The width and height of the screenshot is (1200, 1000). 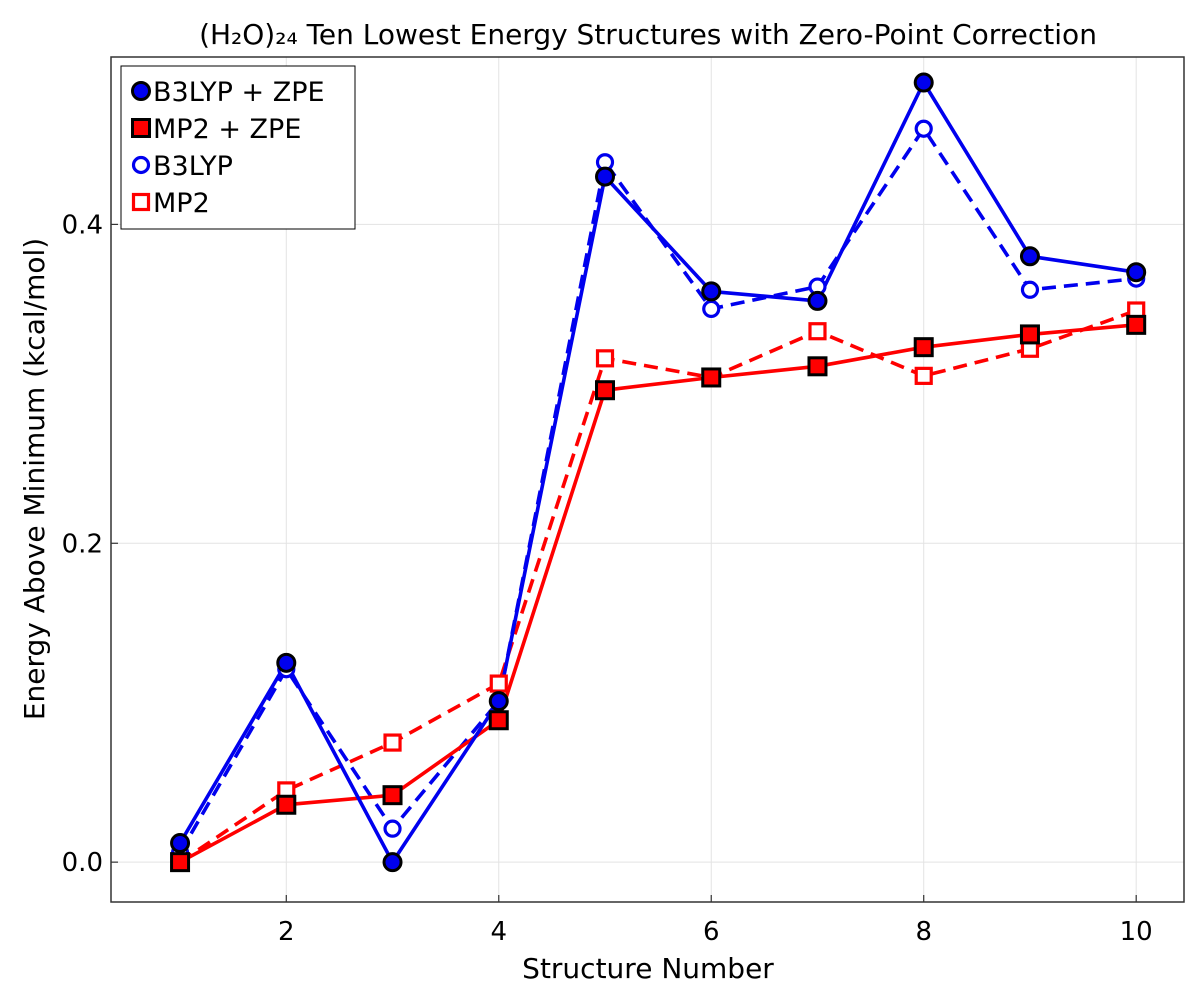 What do you see at coordinates (227, 129) in the screenshot?
I see `legend-label-mp2-zpe: MP2 + ZPE` at bounding box center [227, 129].